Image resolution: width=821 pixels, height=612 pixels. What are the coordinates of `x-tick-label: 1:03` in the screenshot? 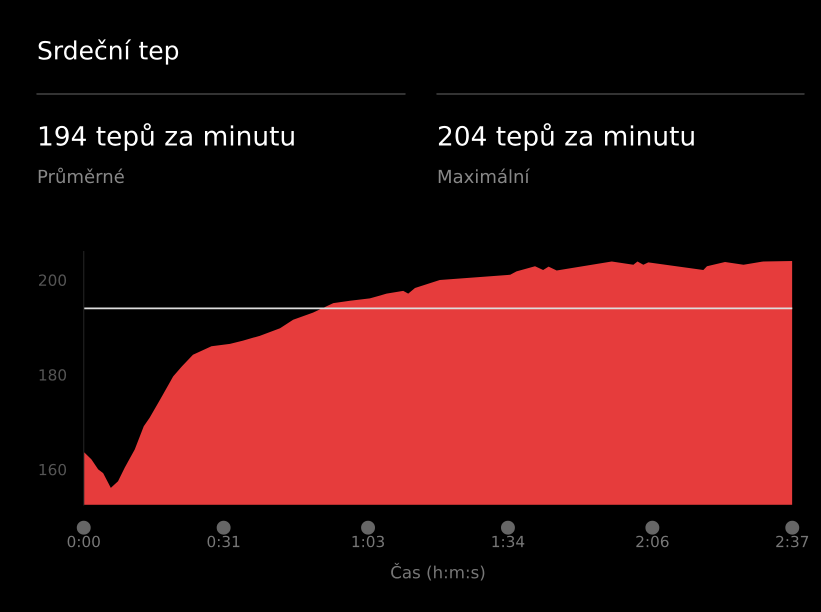 It's located at (368, 542).